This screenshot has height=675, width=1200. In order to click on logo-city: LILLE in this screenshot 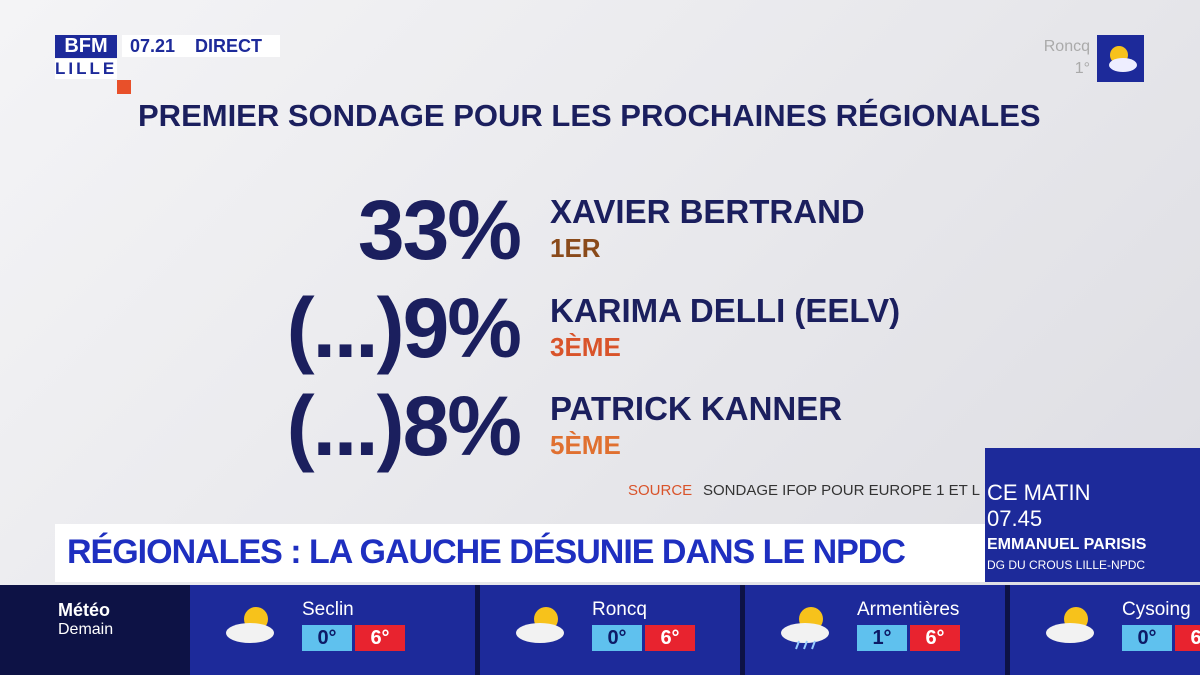, I will do `click(86, 69)`.